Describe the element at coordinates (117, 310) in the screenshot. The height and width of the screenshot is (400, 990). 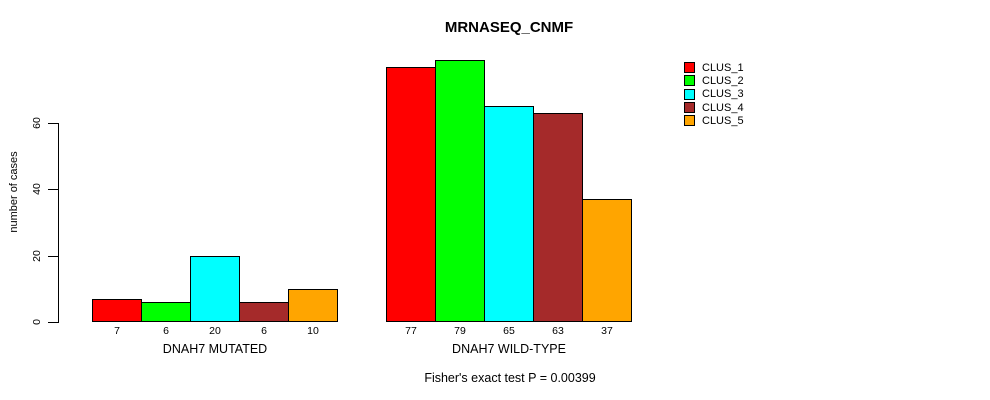
I see `bar-CLUS_1-group1` at that location.